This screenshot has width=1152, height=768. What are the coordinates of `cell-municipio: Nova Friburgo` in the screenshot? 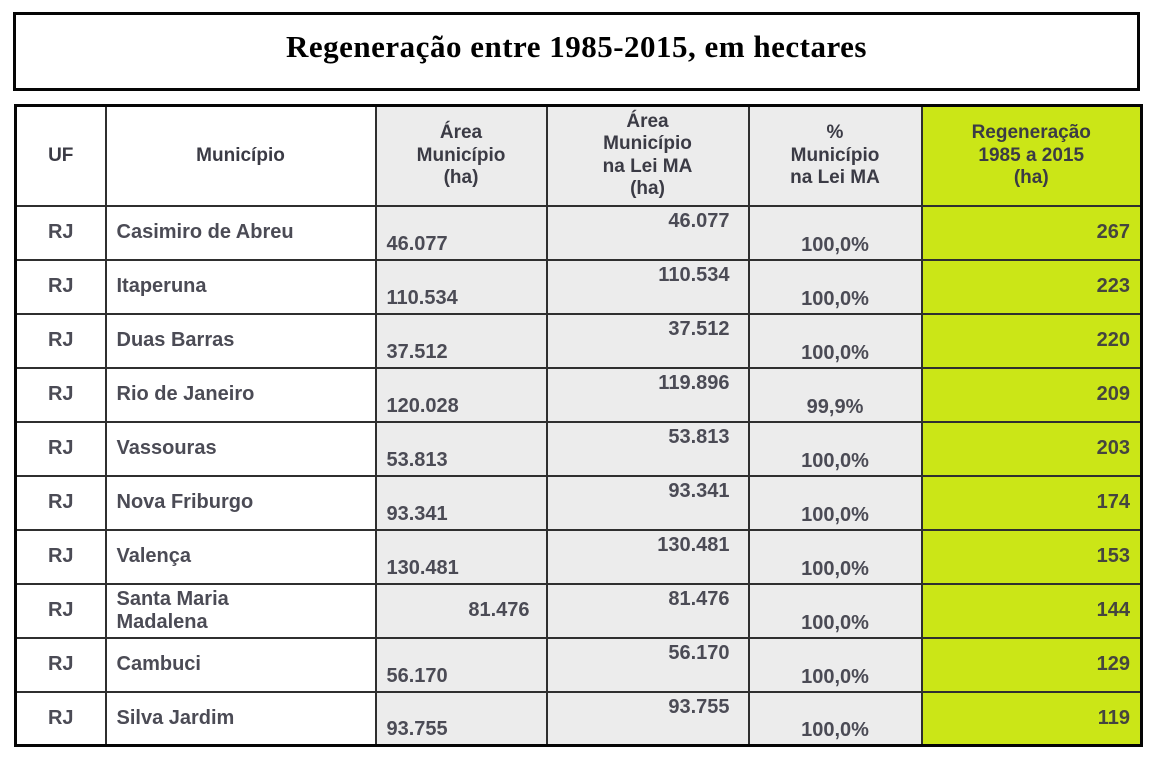 It's located at (240, 502).